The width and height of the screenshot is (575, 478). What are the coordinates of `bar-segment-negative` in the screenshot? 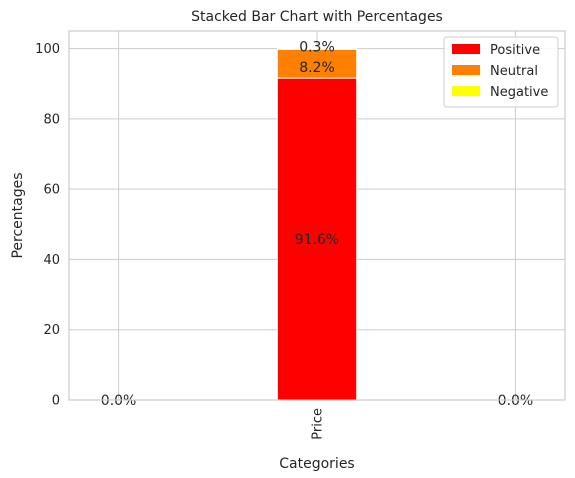 It's located at (317, 48).